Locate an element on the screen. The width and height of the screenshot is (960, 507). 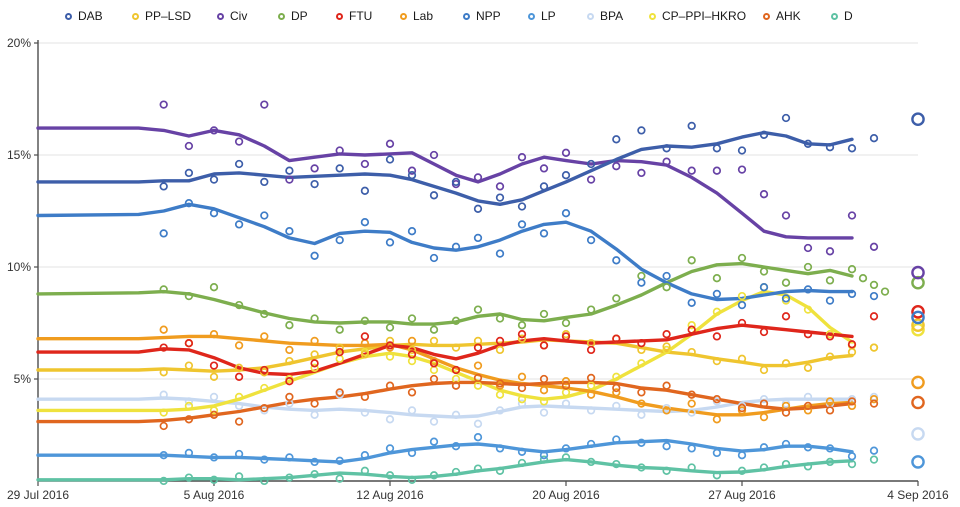
election-result-LP is located at coordinates (918, 462).